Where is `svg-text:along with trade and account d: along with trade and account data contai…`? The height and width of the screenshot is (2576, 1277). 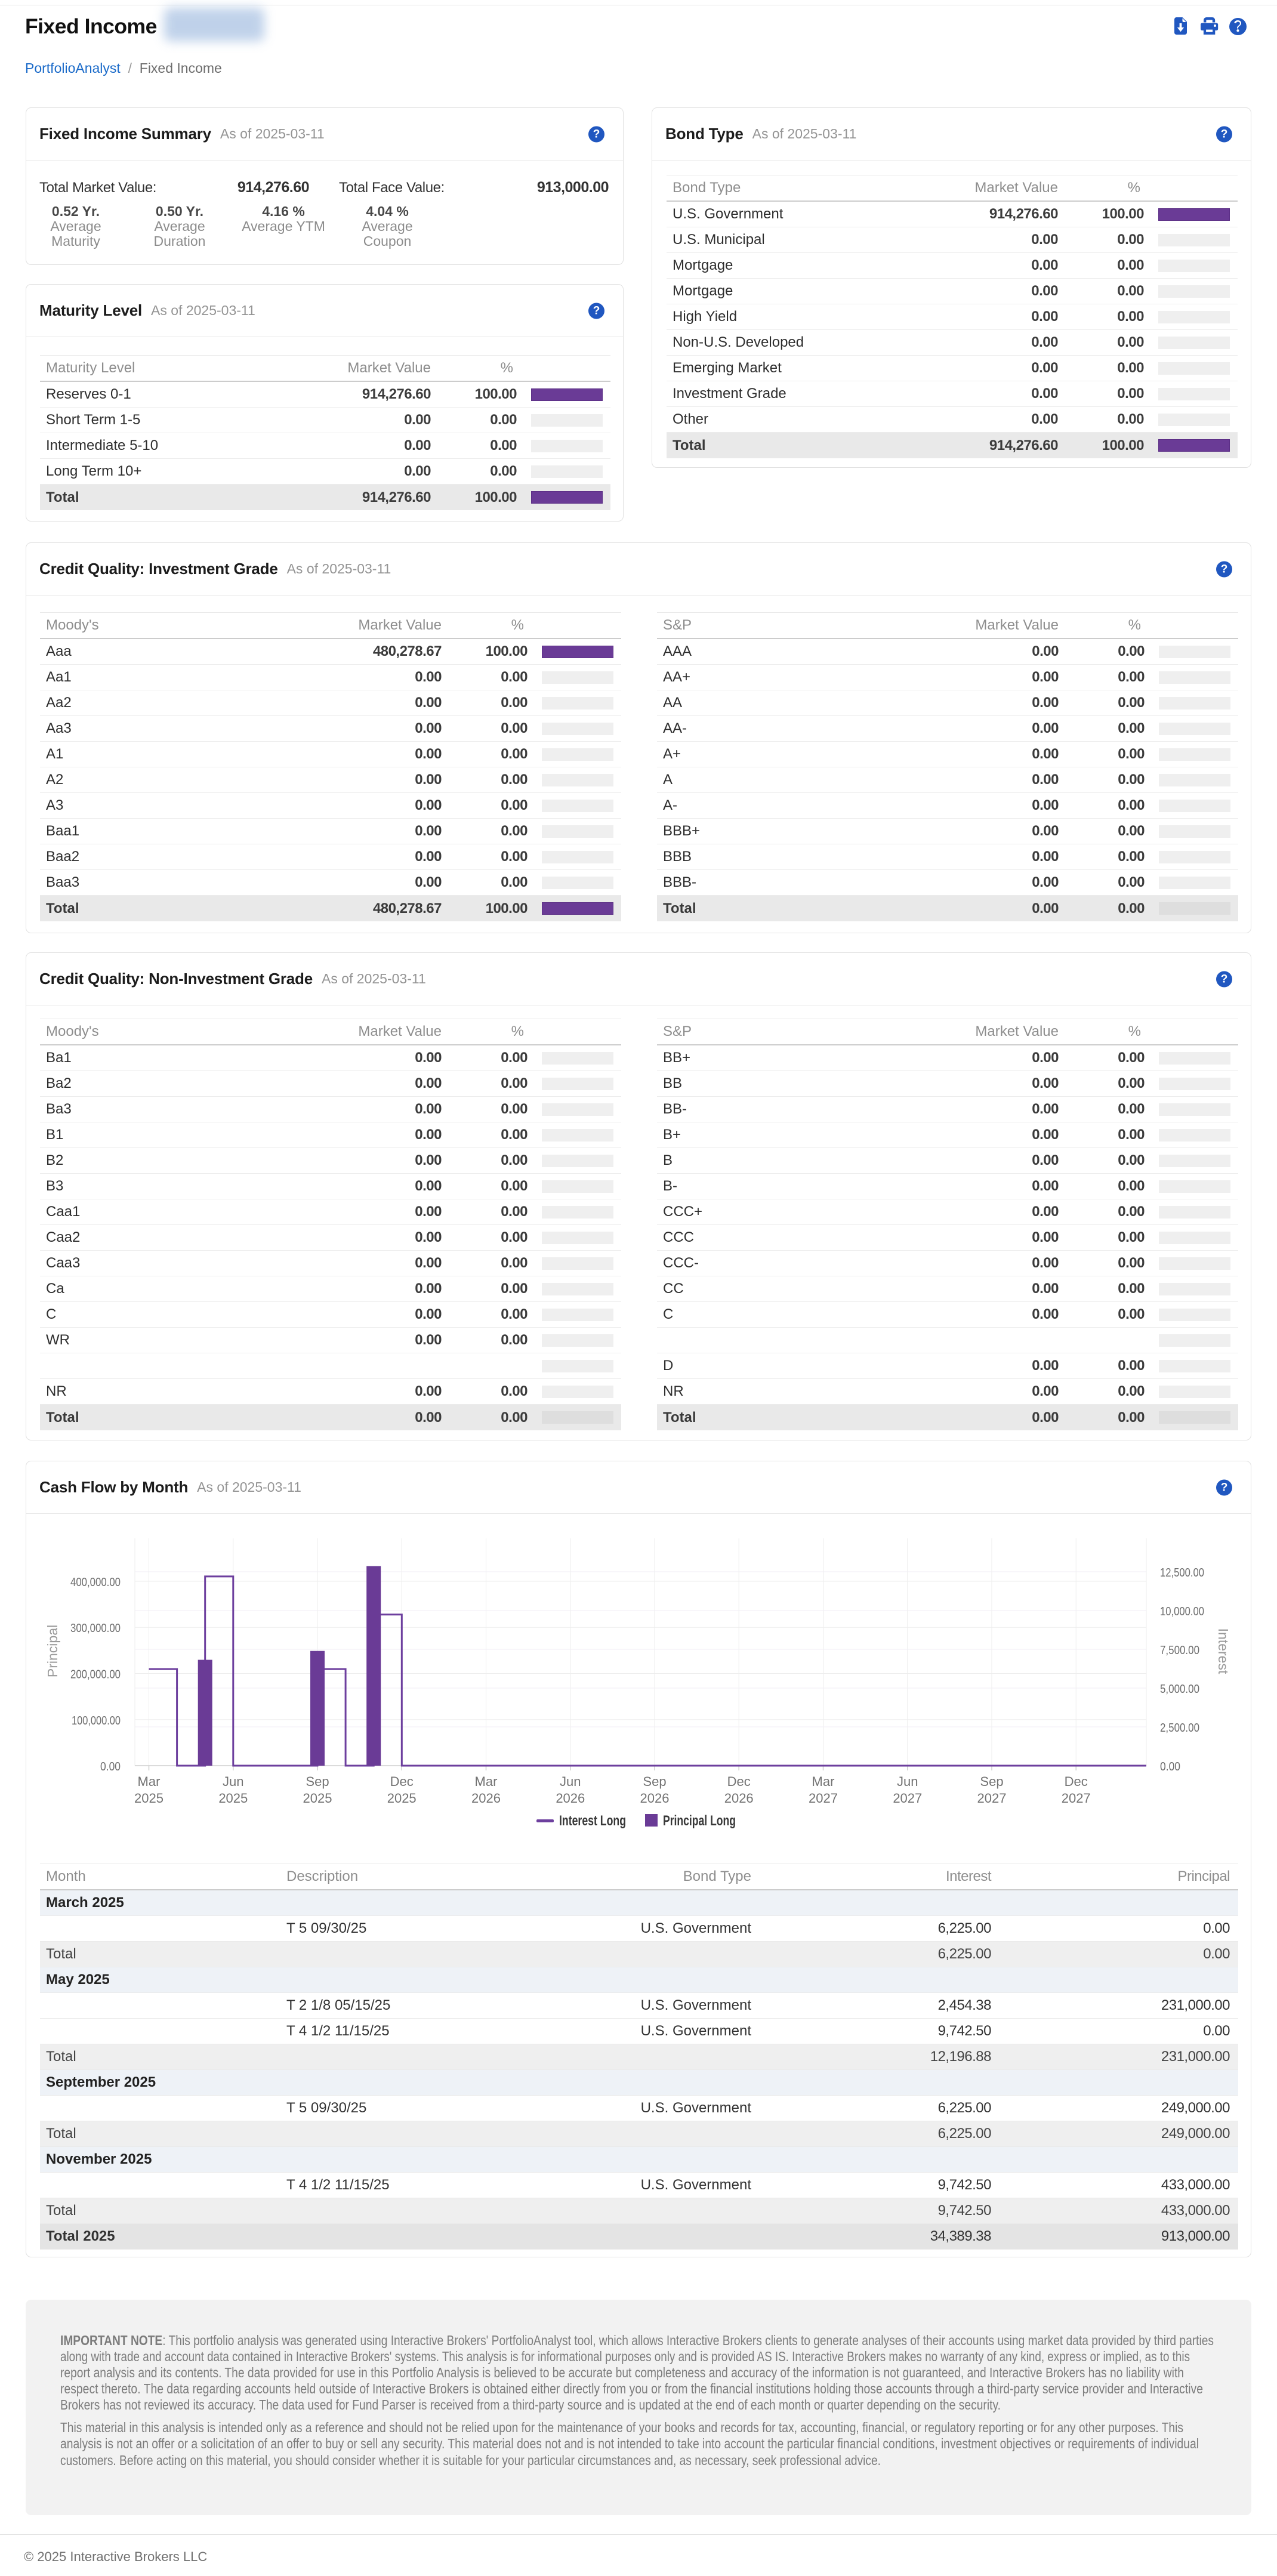
svg-text:along with trade and account d: along with trade and account data contai… is located at coordinates (625, 2356).